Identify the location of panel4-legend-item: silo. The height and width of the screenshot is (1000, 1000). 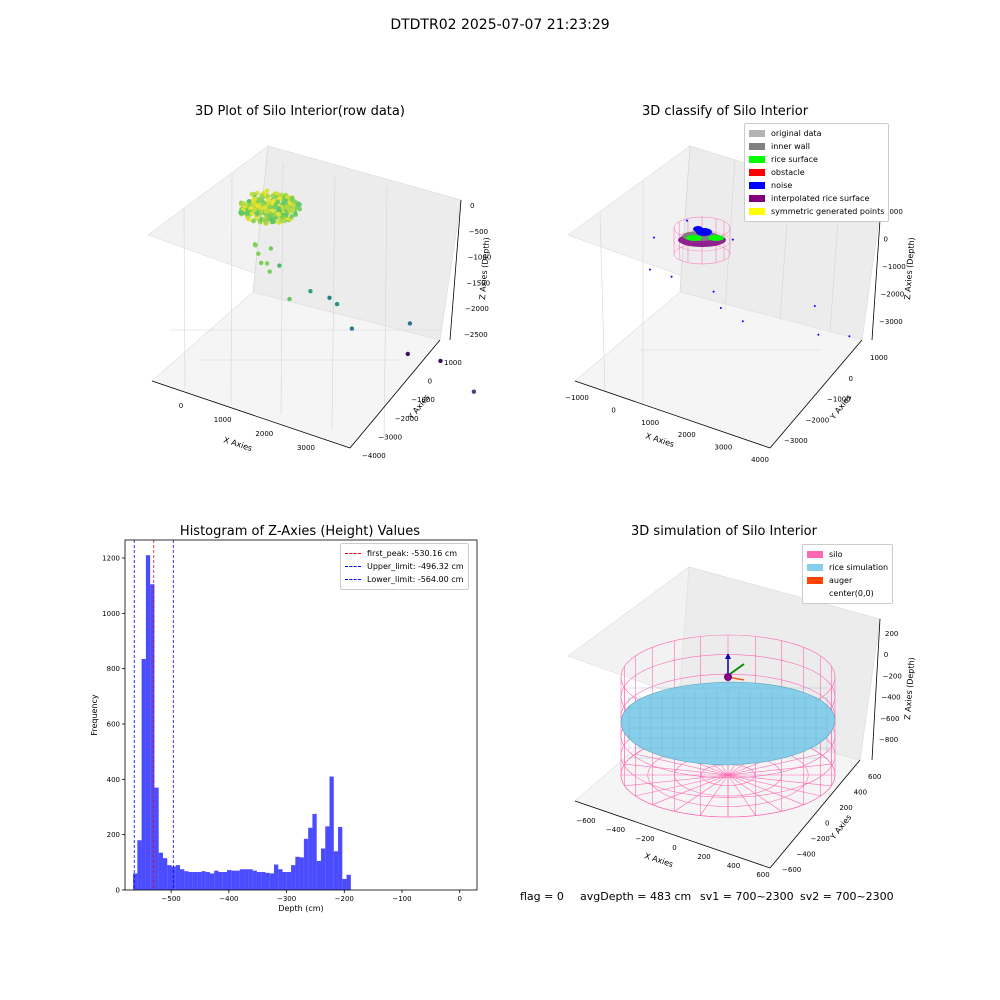
(847, 554).